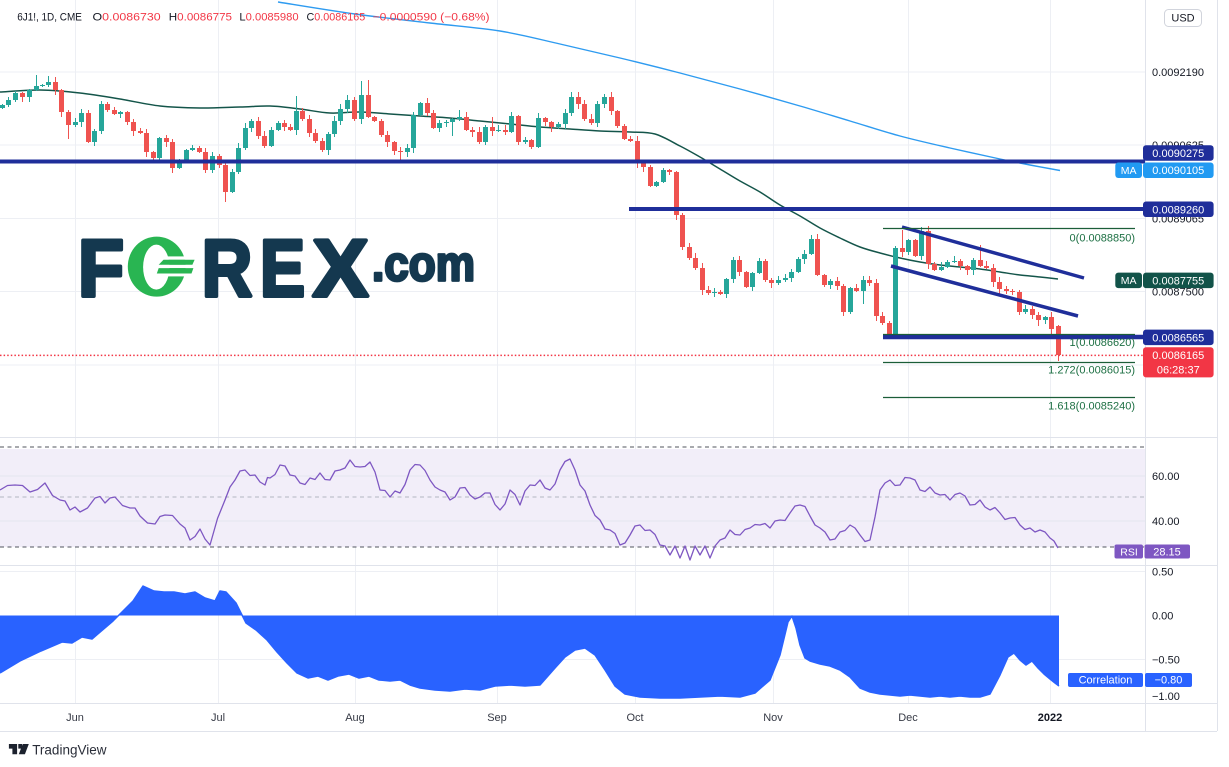 Image resolution: width=1229 pixels, height=767 pixels. Describe the element at coordinates (634, 718) in the screenshot. I see `svg-text: Oct` at that location.